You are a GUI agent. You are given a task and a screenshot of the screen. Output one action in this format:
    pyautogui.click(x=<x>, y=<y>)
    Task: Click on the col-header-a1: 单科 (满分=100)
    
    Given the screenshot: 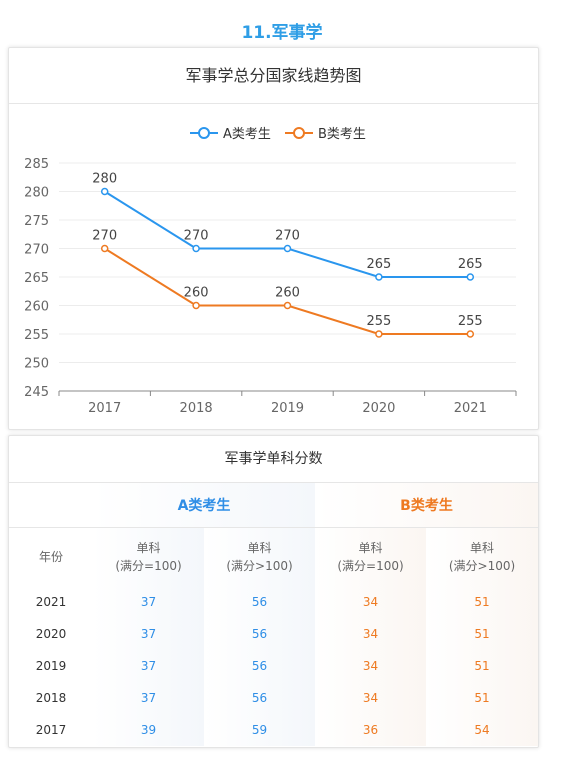 What is the action you would take?
    pyautogui.click(x=148, y=556)
    